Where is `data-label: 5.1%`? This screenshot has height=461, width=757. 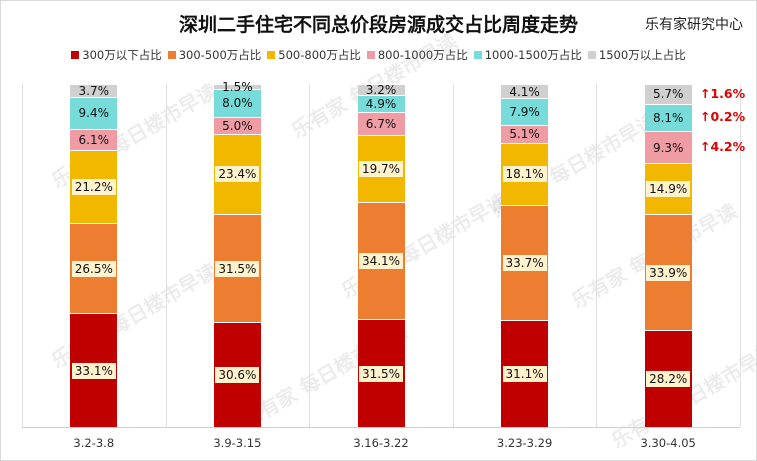
data-label: 5.1% is located at coordinates (524, 134).